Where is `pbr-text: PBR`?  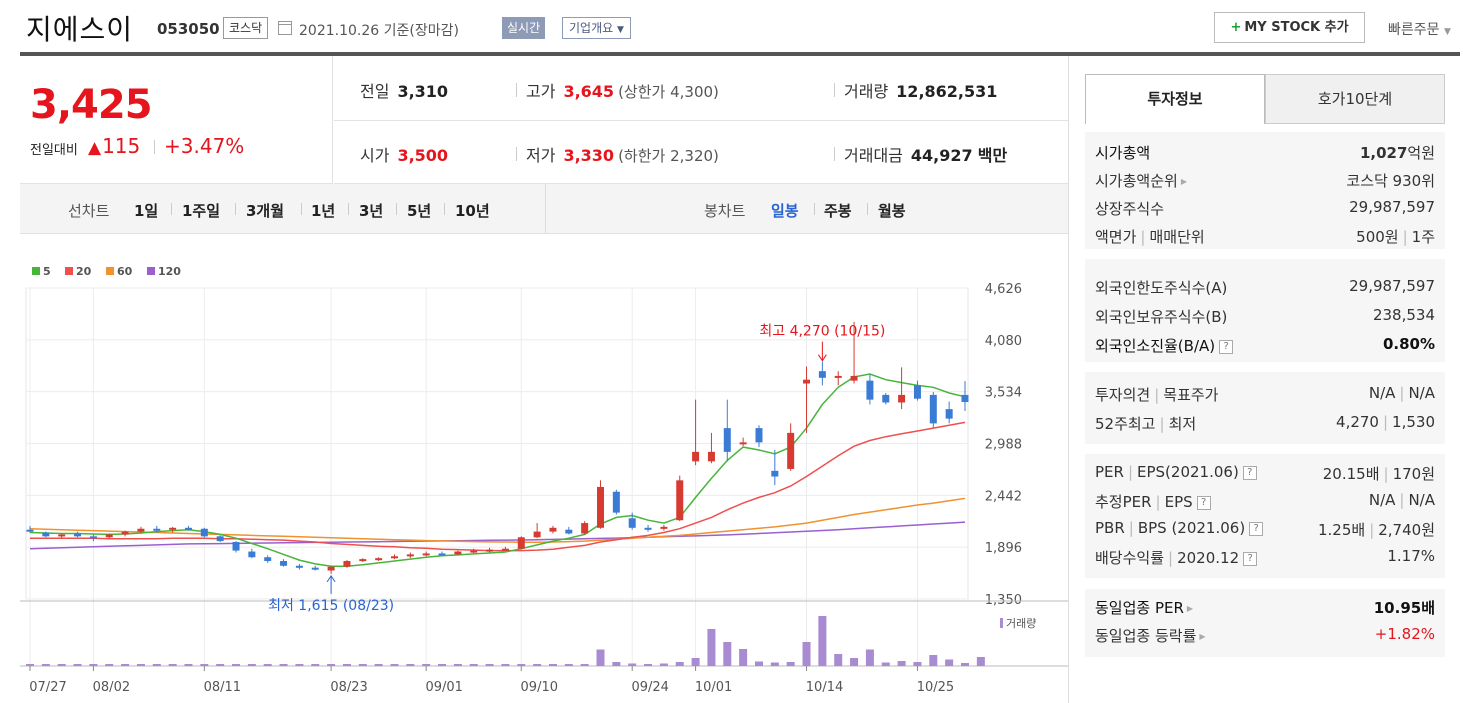 pbr-text: PBR is located at coordinates (1110, 528).